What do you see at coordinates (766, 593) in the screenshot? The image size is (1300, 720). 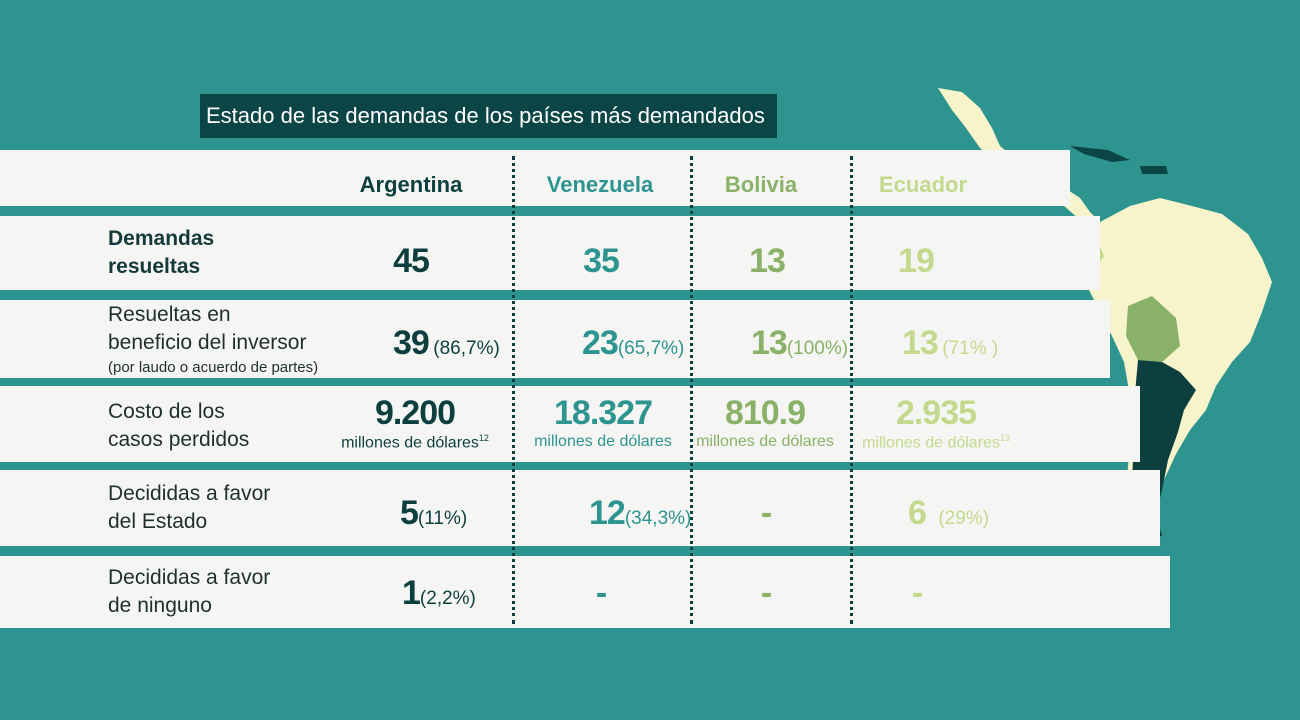 I see `ninguno-bolivia: -` at bounding box center [766, 593].